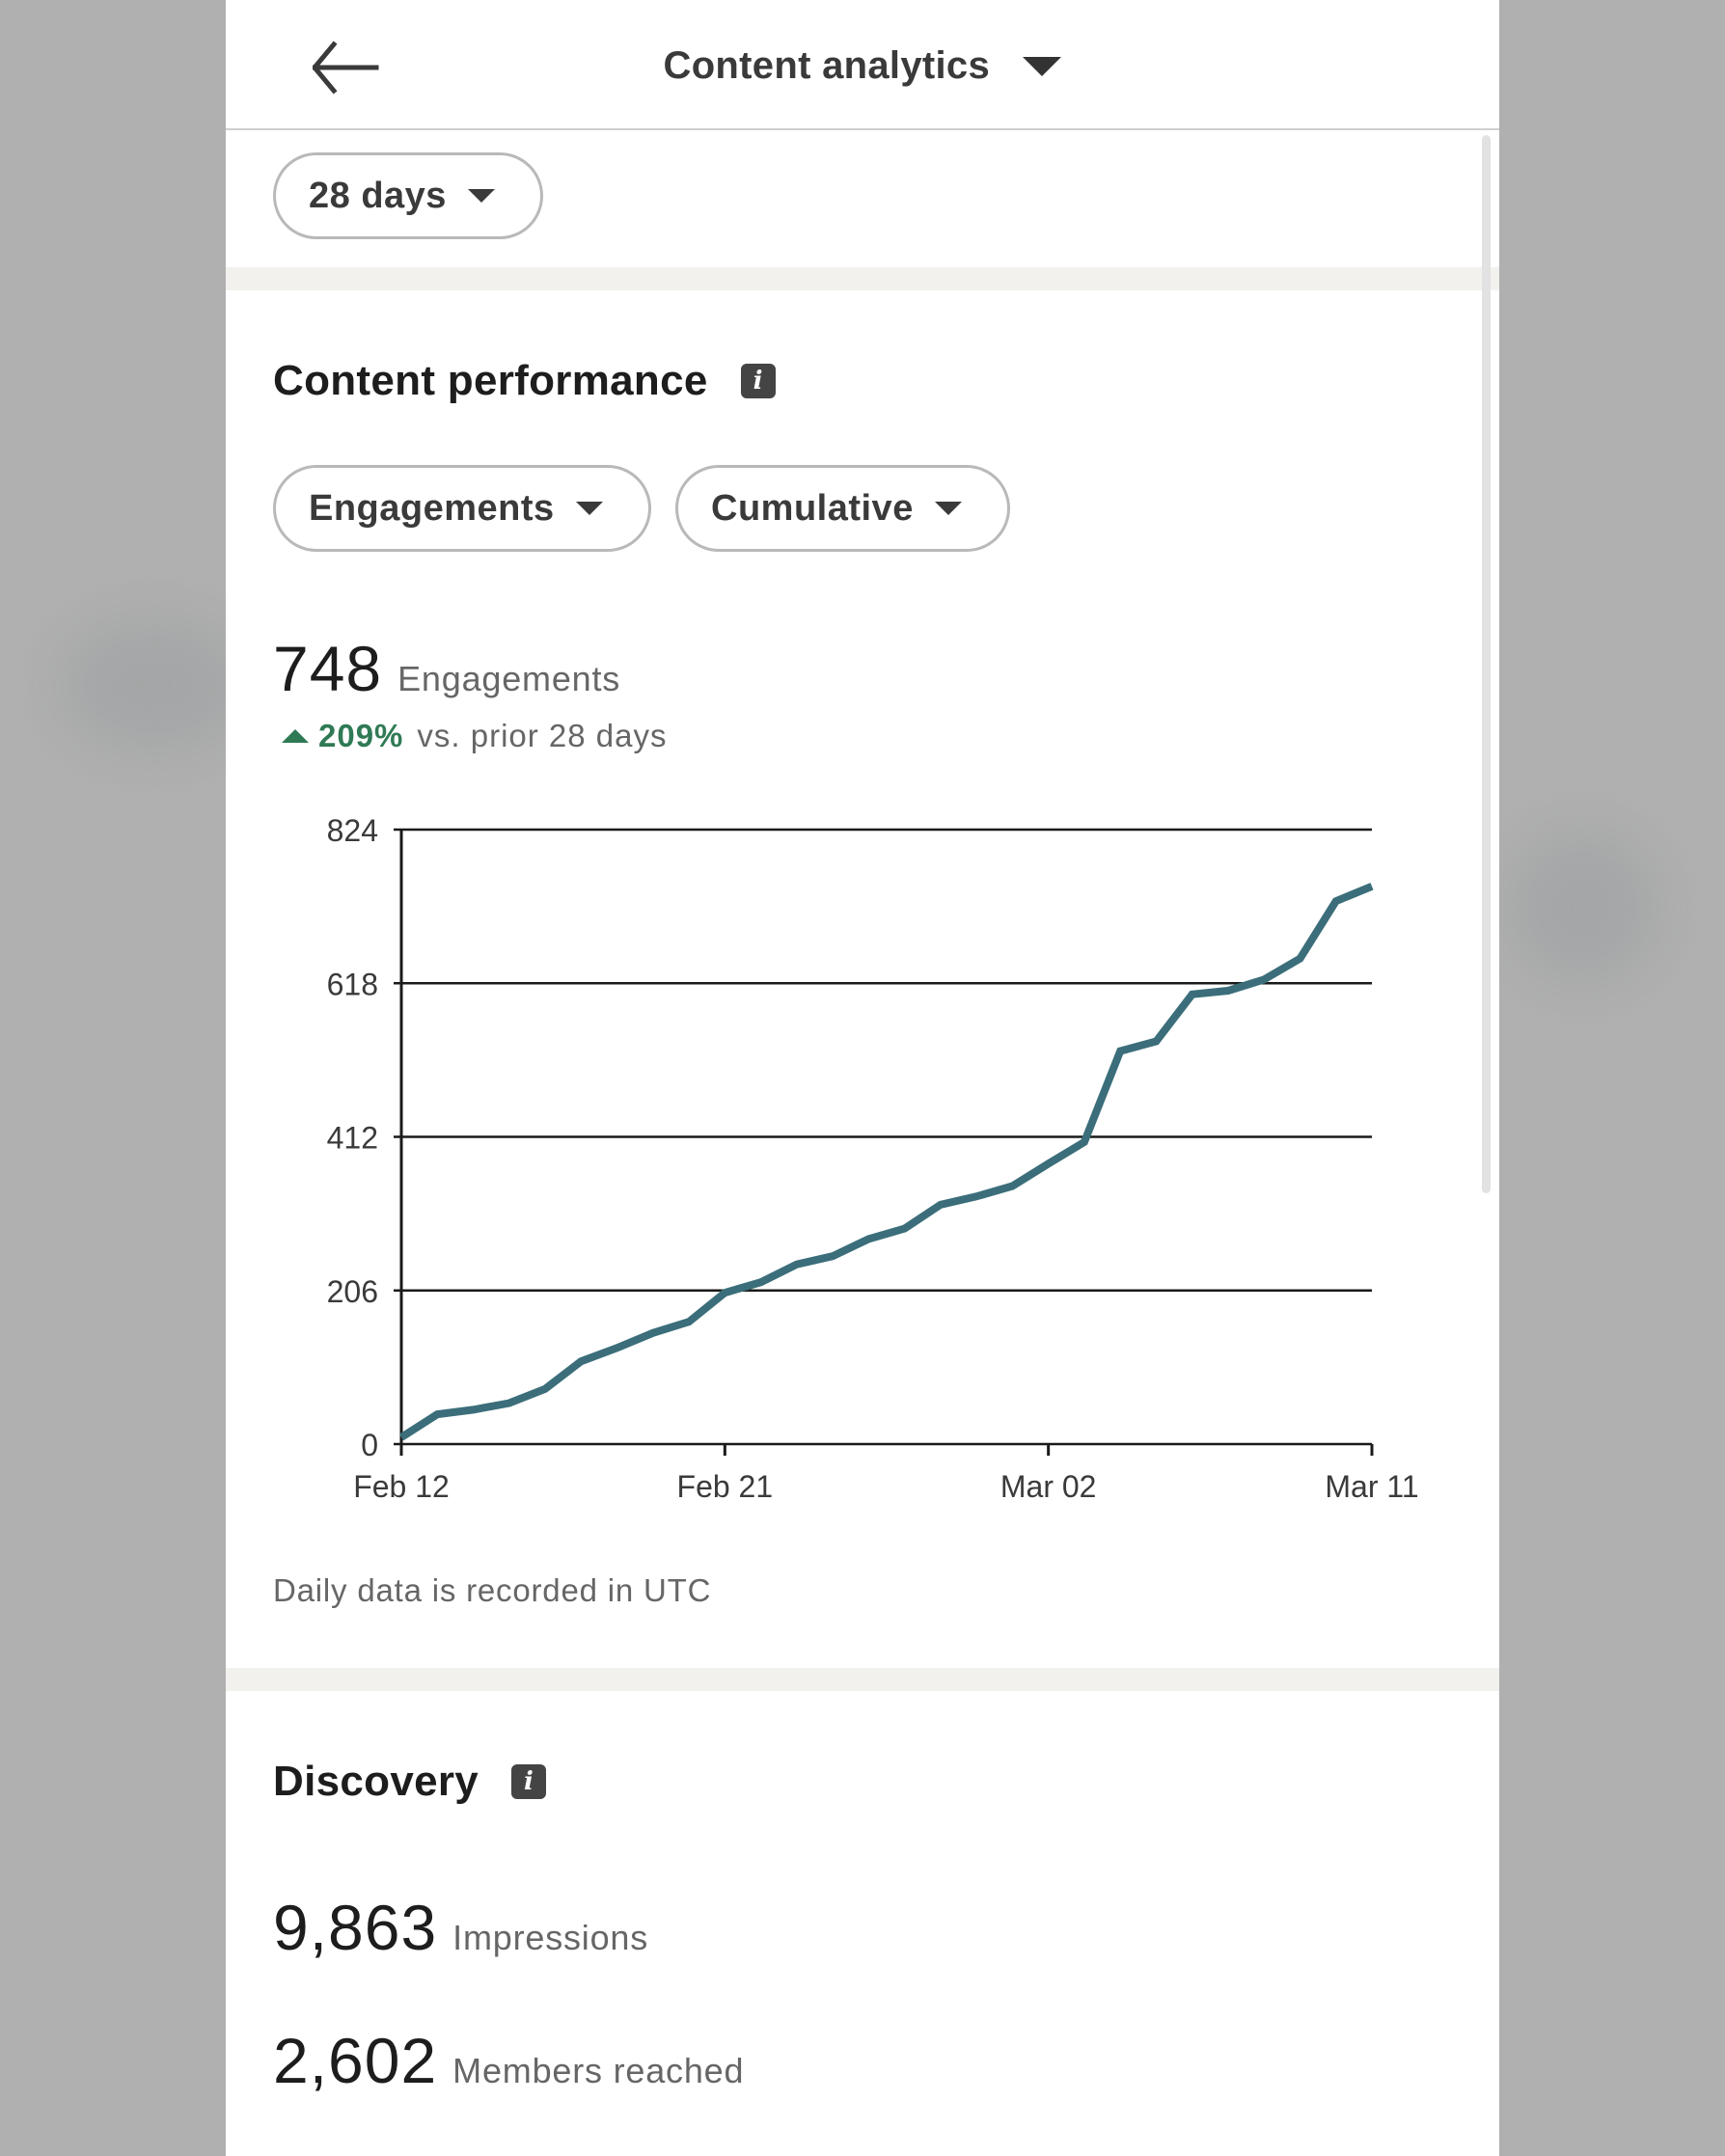  I want to click on engagements-total: 748 Engagements, so click(447, 668).